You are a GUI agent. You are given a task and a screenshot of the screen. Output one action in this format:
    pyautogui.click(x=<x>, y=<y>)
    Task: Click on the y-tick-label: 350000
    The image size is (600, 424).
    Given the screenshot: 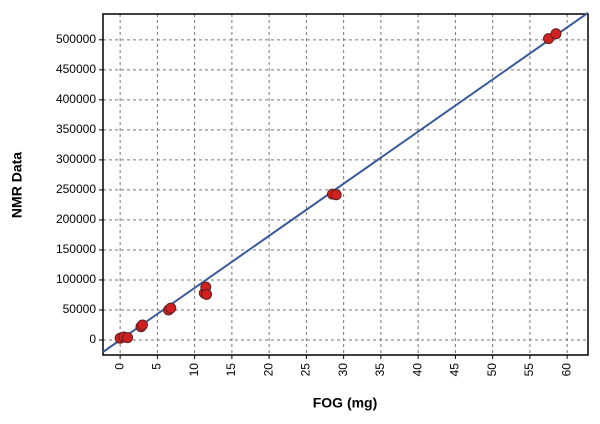 What is the action you would take?
    pyautogui.click(x=76, y=129)
    